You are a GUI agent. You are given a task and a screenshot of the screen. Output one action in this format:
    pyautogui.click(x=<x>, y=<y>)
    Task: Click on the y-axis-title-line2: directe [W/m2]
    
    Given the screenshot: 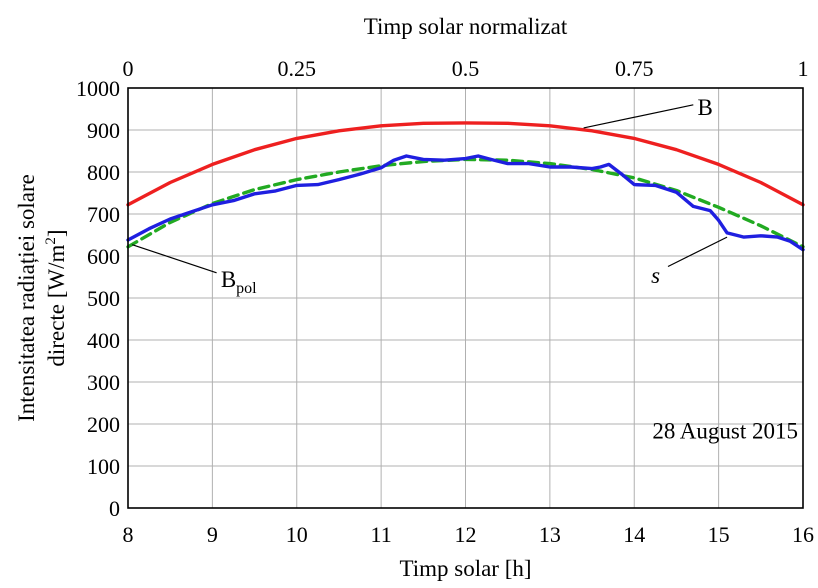 What is the action you would take?
    pyautogui.click(x=56, y=297)
    